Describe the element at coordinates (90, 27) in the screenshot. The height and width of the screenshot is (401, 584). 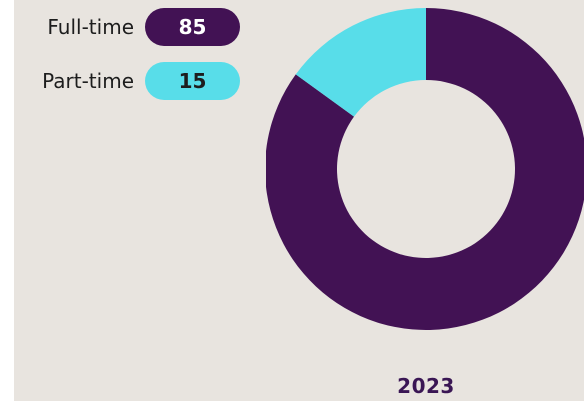
I see `legend-label-full-time: Full-time` at that location.